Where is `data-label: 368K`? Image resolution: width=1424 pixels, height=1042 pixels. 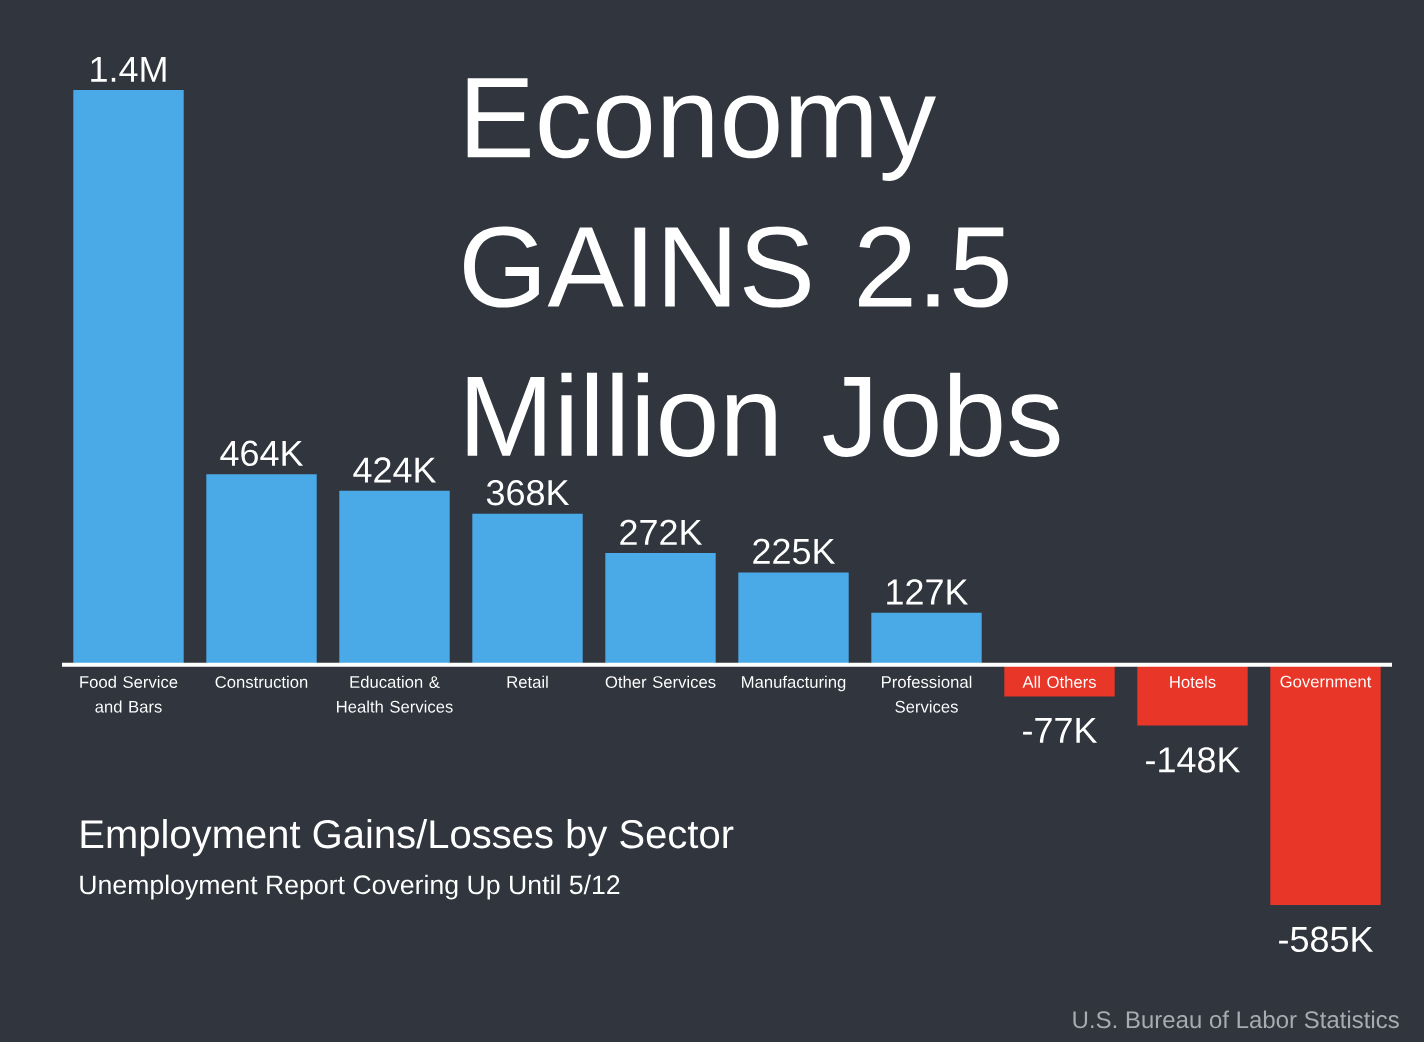
data-label: 368K is located at coordinates (528, 492).